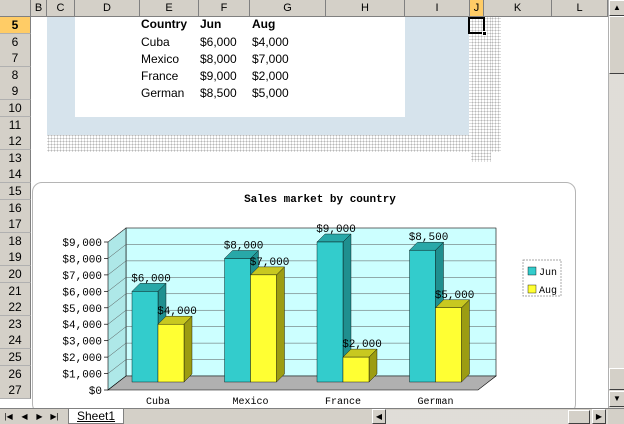 The width and height of the screenshot is (624, 424). Describe the element at coordinates (343, 402) in the screenshot. I see `x-tick-label: France` at that location.